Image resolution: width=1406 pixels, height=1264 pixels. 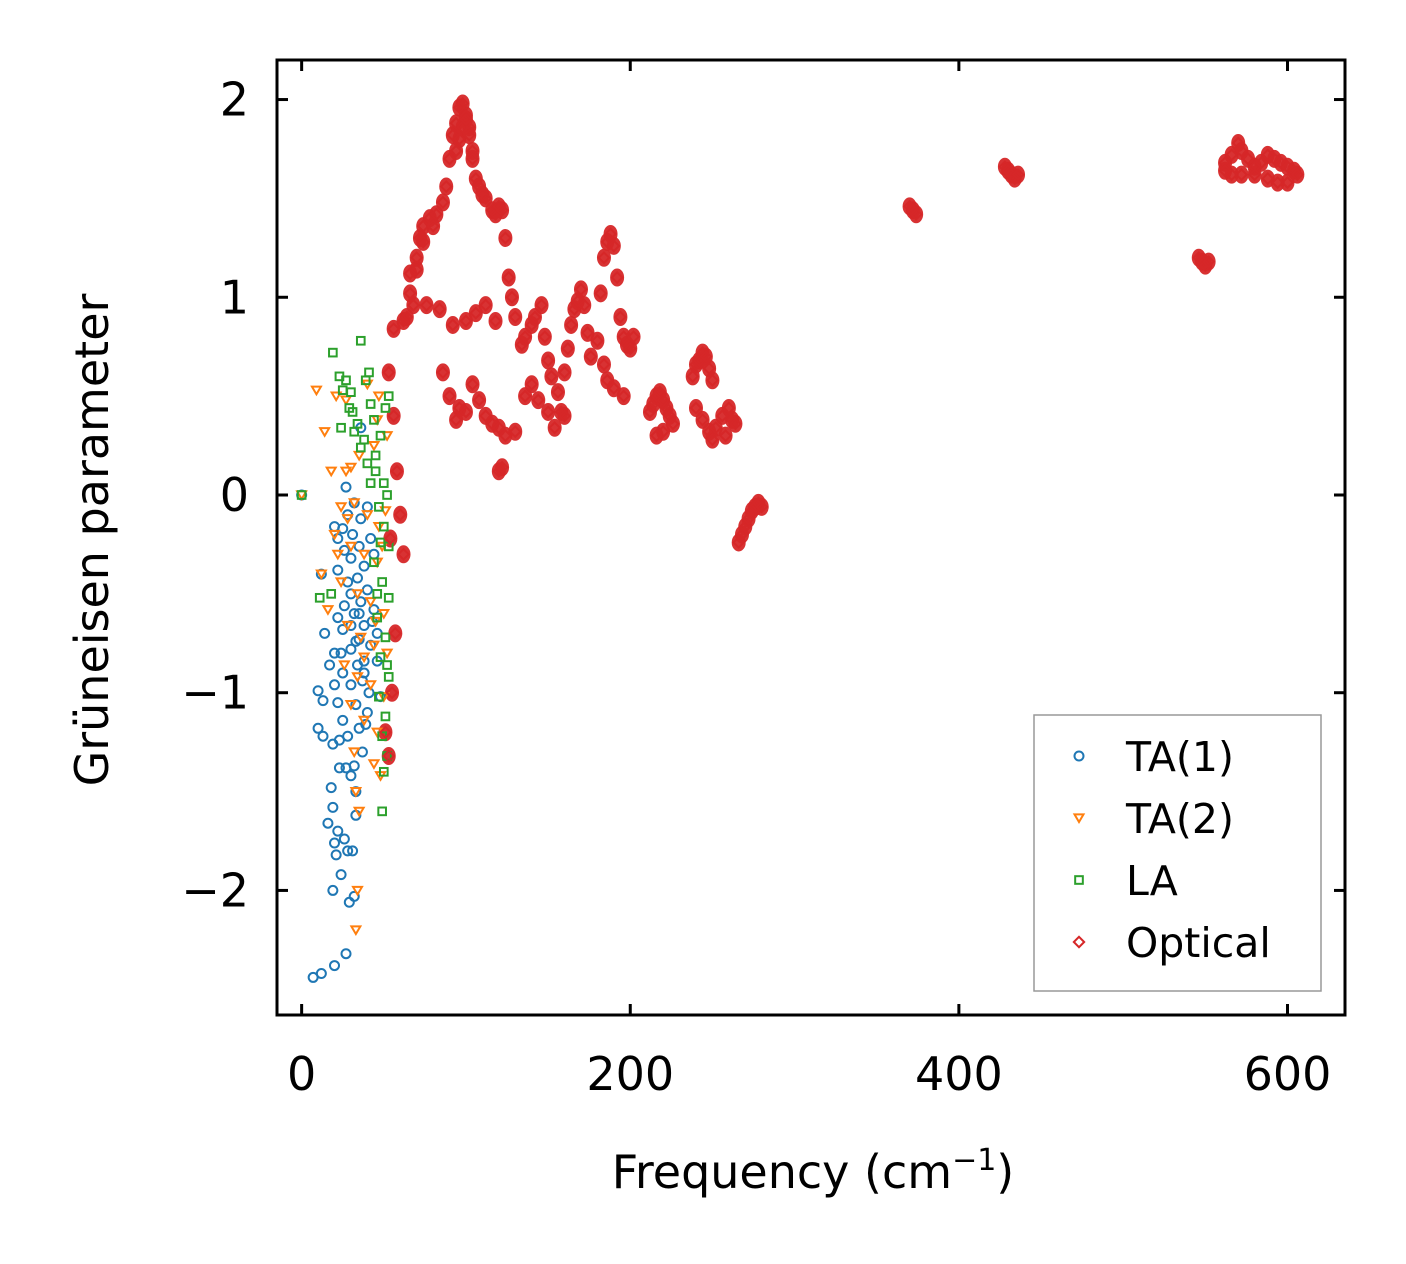 I want to click on x-axis-label-superscript: −1, so click(x=974, y=1160).